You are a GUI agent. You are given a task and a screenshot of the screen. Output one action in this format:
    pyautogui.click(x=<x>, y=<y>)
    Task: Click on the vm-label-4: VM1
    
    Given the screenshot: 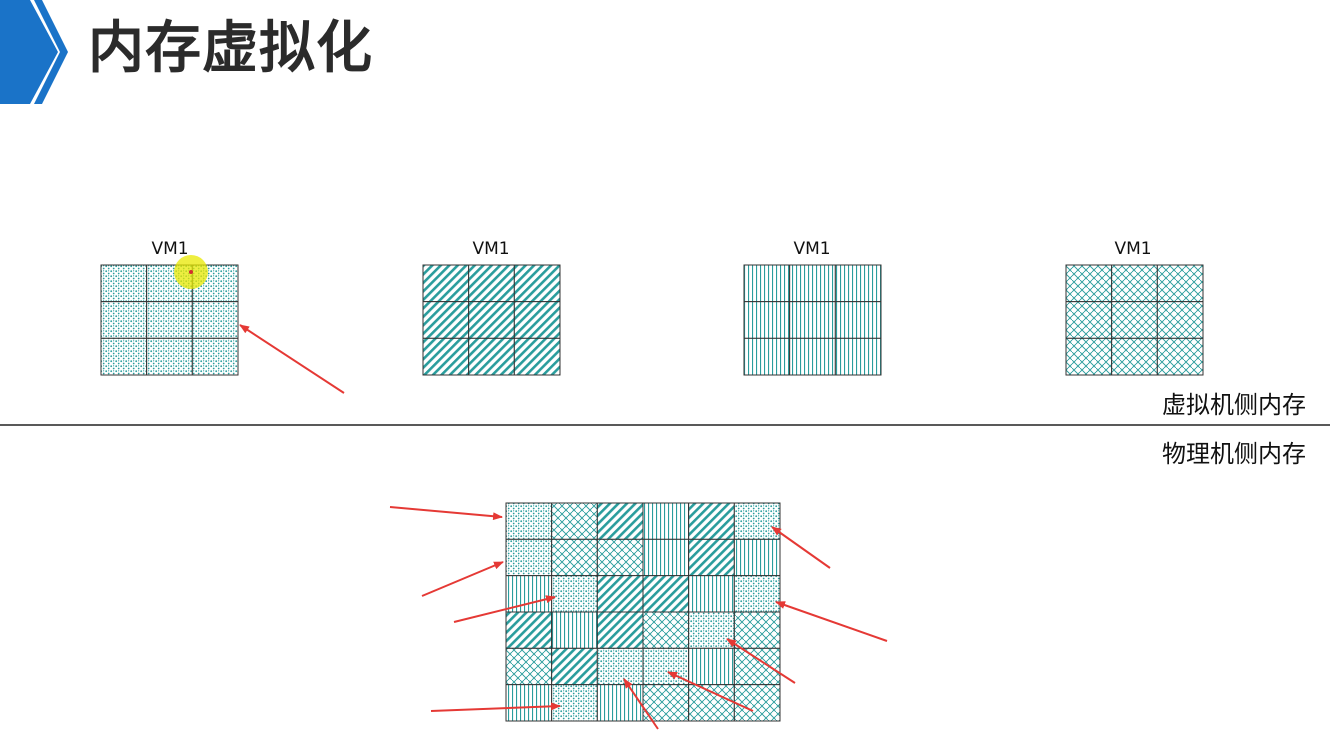 What is the action you would take?
    pyautogui.click(x=1133, y=249)
    